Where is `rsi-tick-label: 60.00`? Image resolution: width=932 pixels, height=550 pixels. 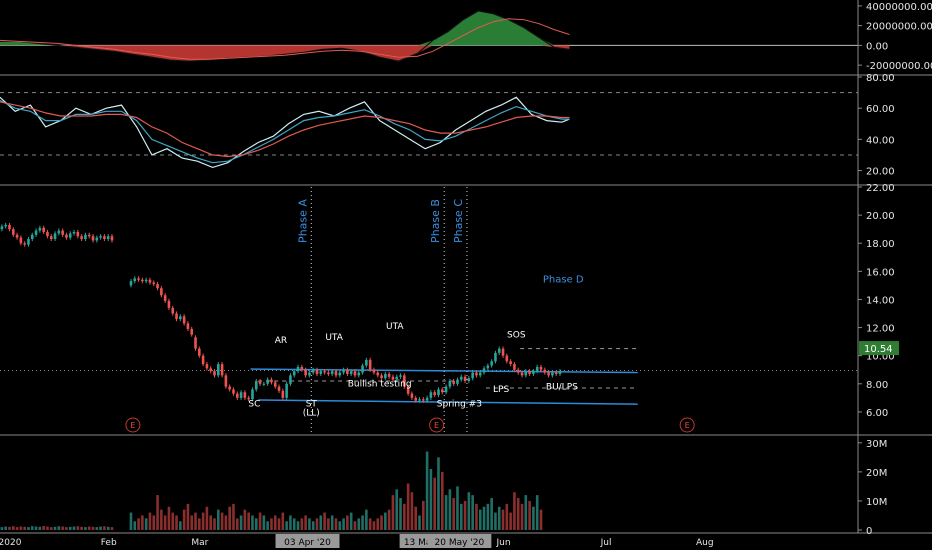
rsi-tick-label: 60.00 is located at coordinates (880, 109).